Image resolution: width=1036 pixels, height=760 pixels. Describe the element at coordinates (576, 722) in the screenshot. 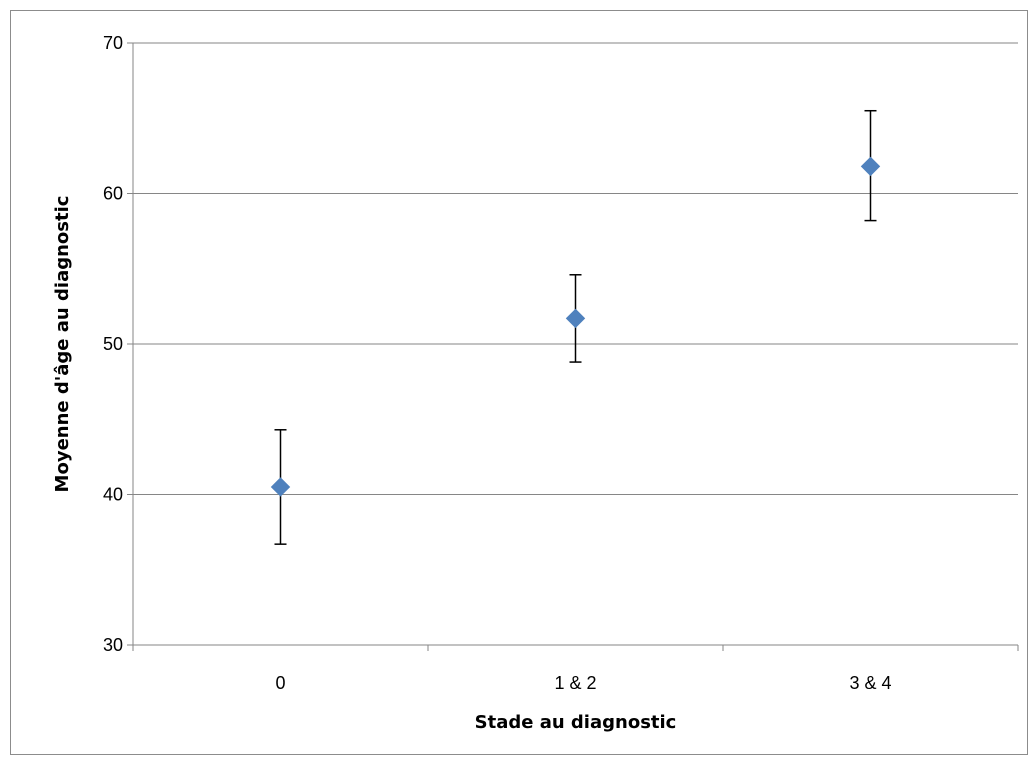

I see `x-axis-title: Stade au diagnostic` at that location.